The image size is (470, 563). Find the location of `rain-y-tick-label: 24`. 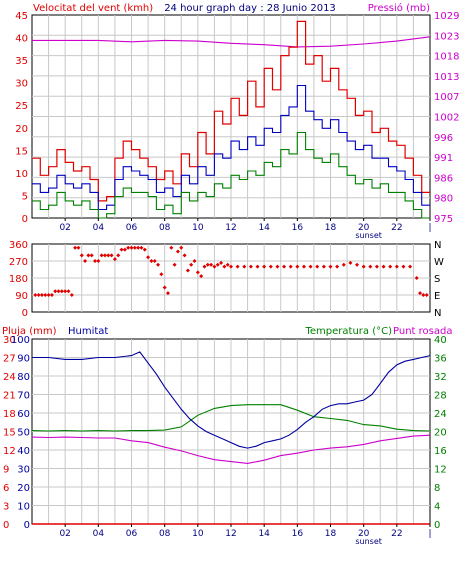

rain-y-tick-label: 24 is located at coordinates (9, 377).